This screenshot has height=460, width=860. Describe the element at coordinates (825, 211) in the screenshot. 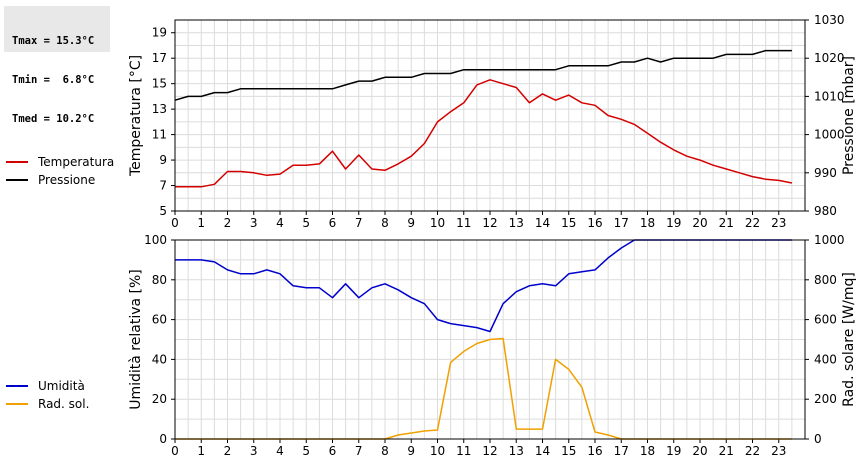

I see `y-right-tick-label: 980` at that location.